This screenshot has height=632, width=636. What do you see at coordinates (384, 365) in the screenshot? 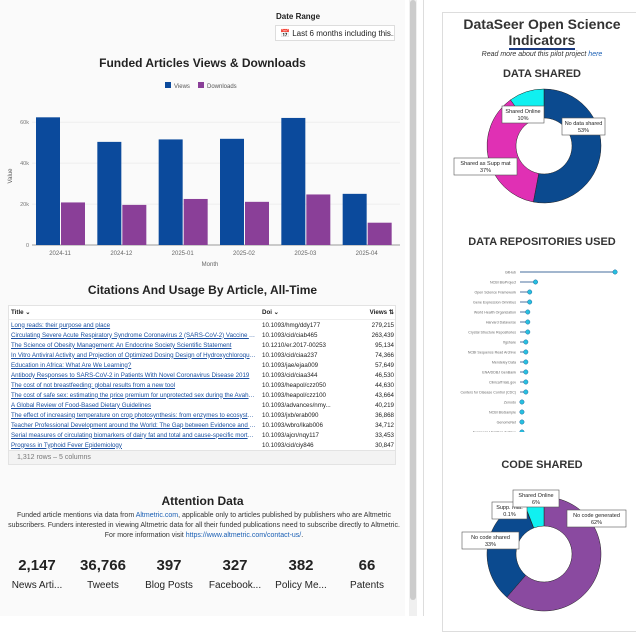
I see `views-cell: 57,649` at bounding box center [384, 365].